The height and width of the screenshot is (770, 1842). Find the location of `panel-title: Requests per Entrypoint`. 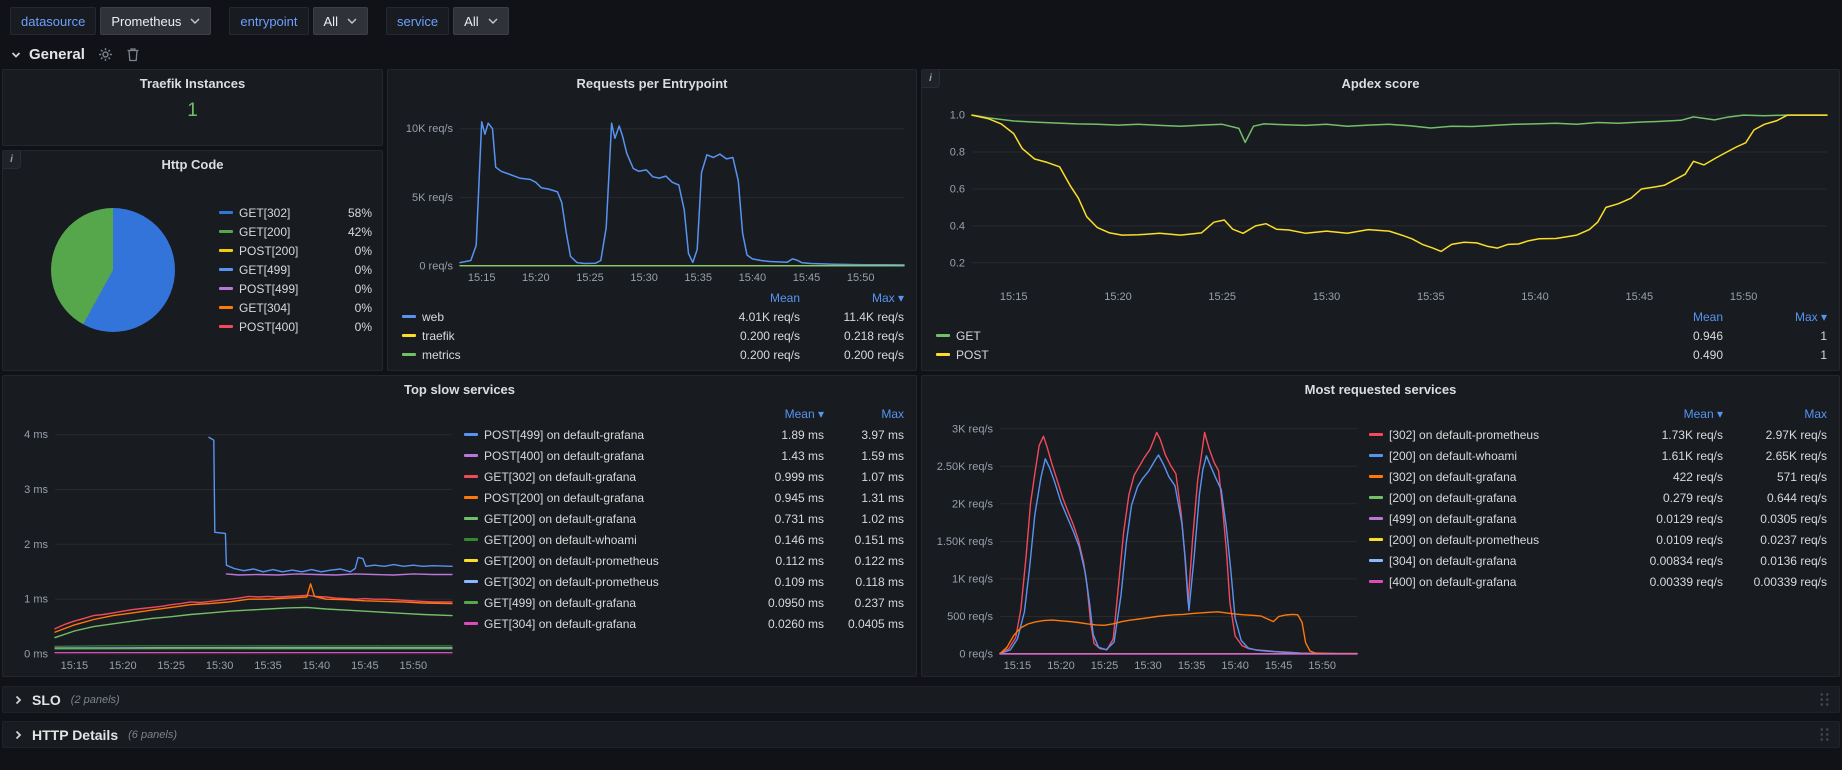

panel-title: Requests per Entrypoint is located at coordinates (652, 83).